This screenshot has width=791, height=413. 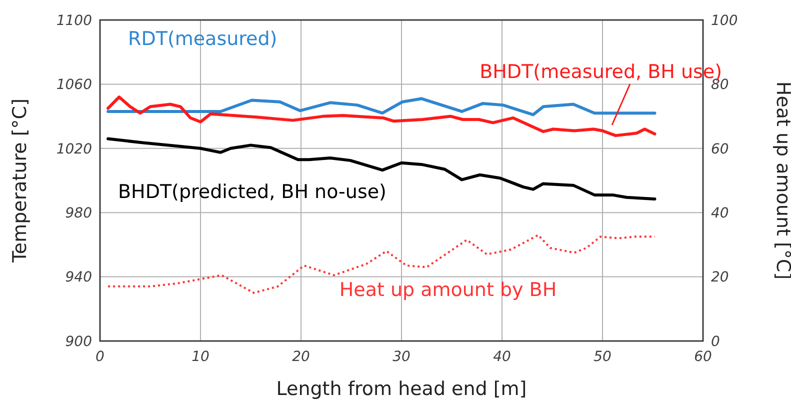 I want to click on x-tick-label: 20, so click(x=301, y=357).